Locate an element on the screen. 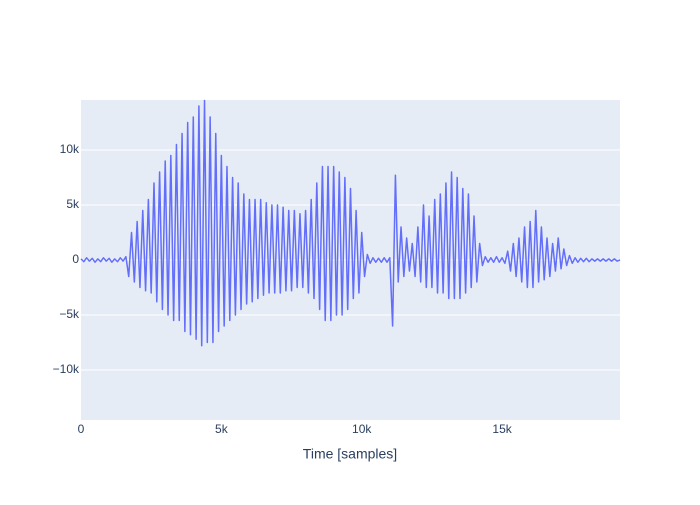 Image resolution: width=700 pixels, height=505 pixels. y-tick-label: −10k is located at coordinates (66, 369).